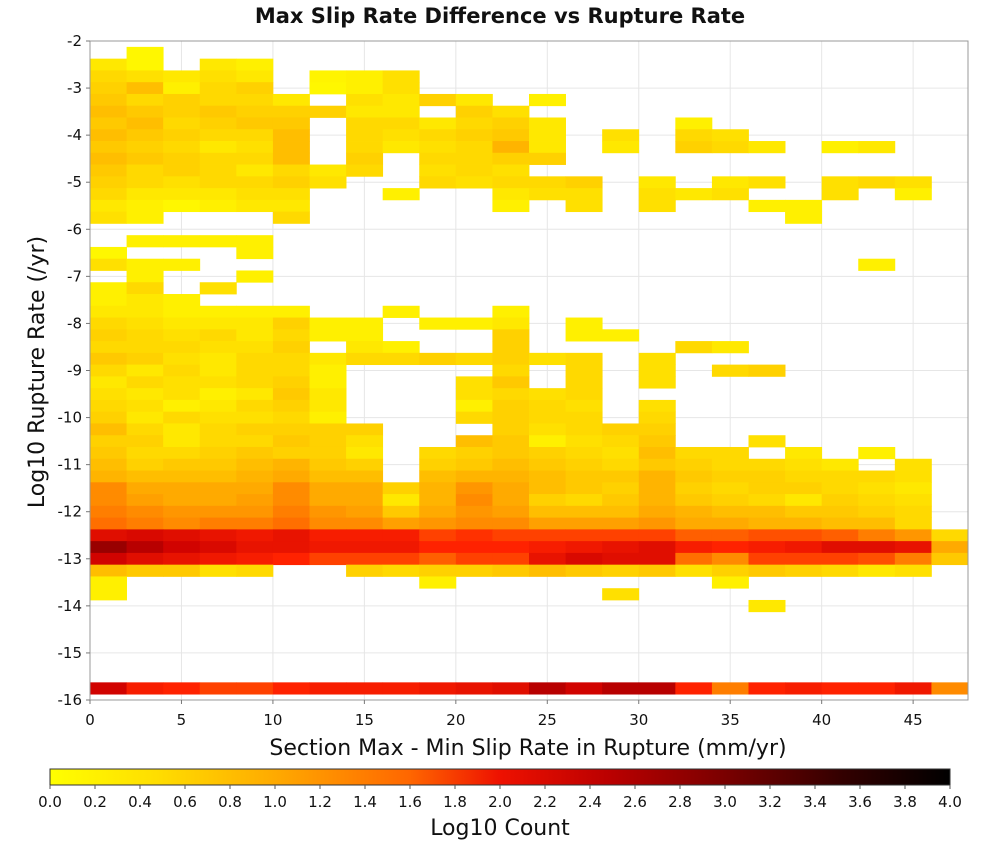  Describe the element at coordinates (590, 802) in the screenshot. I see `colorbar-tick-label: 2.4` at that location.